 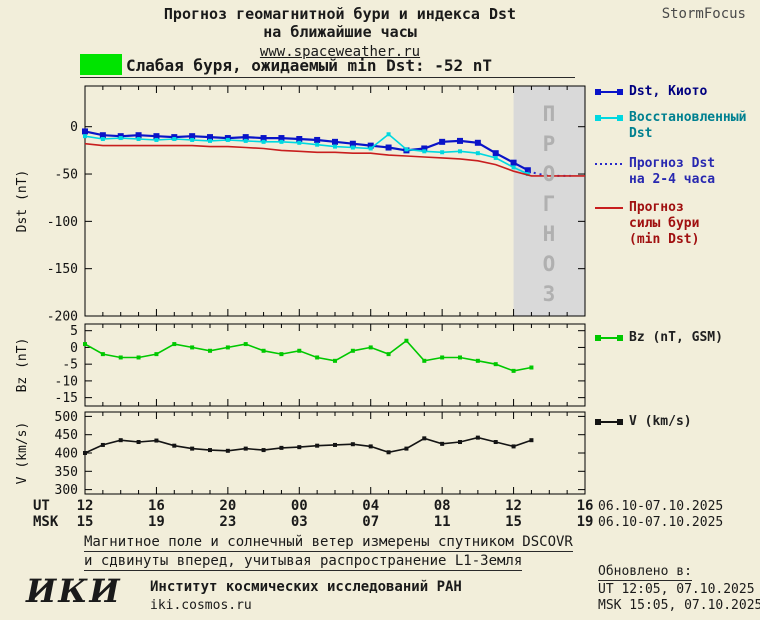 What do you see at coordinates (609, 422) in the screenshot?
I see `legend-swatch-v` at bounding box center [609, 422].